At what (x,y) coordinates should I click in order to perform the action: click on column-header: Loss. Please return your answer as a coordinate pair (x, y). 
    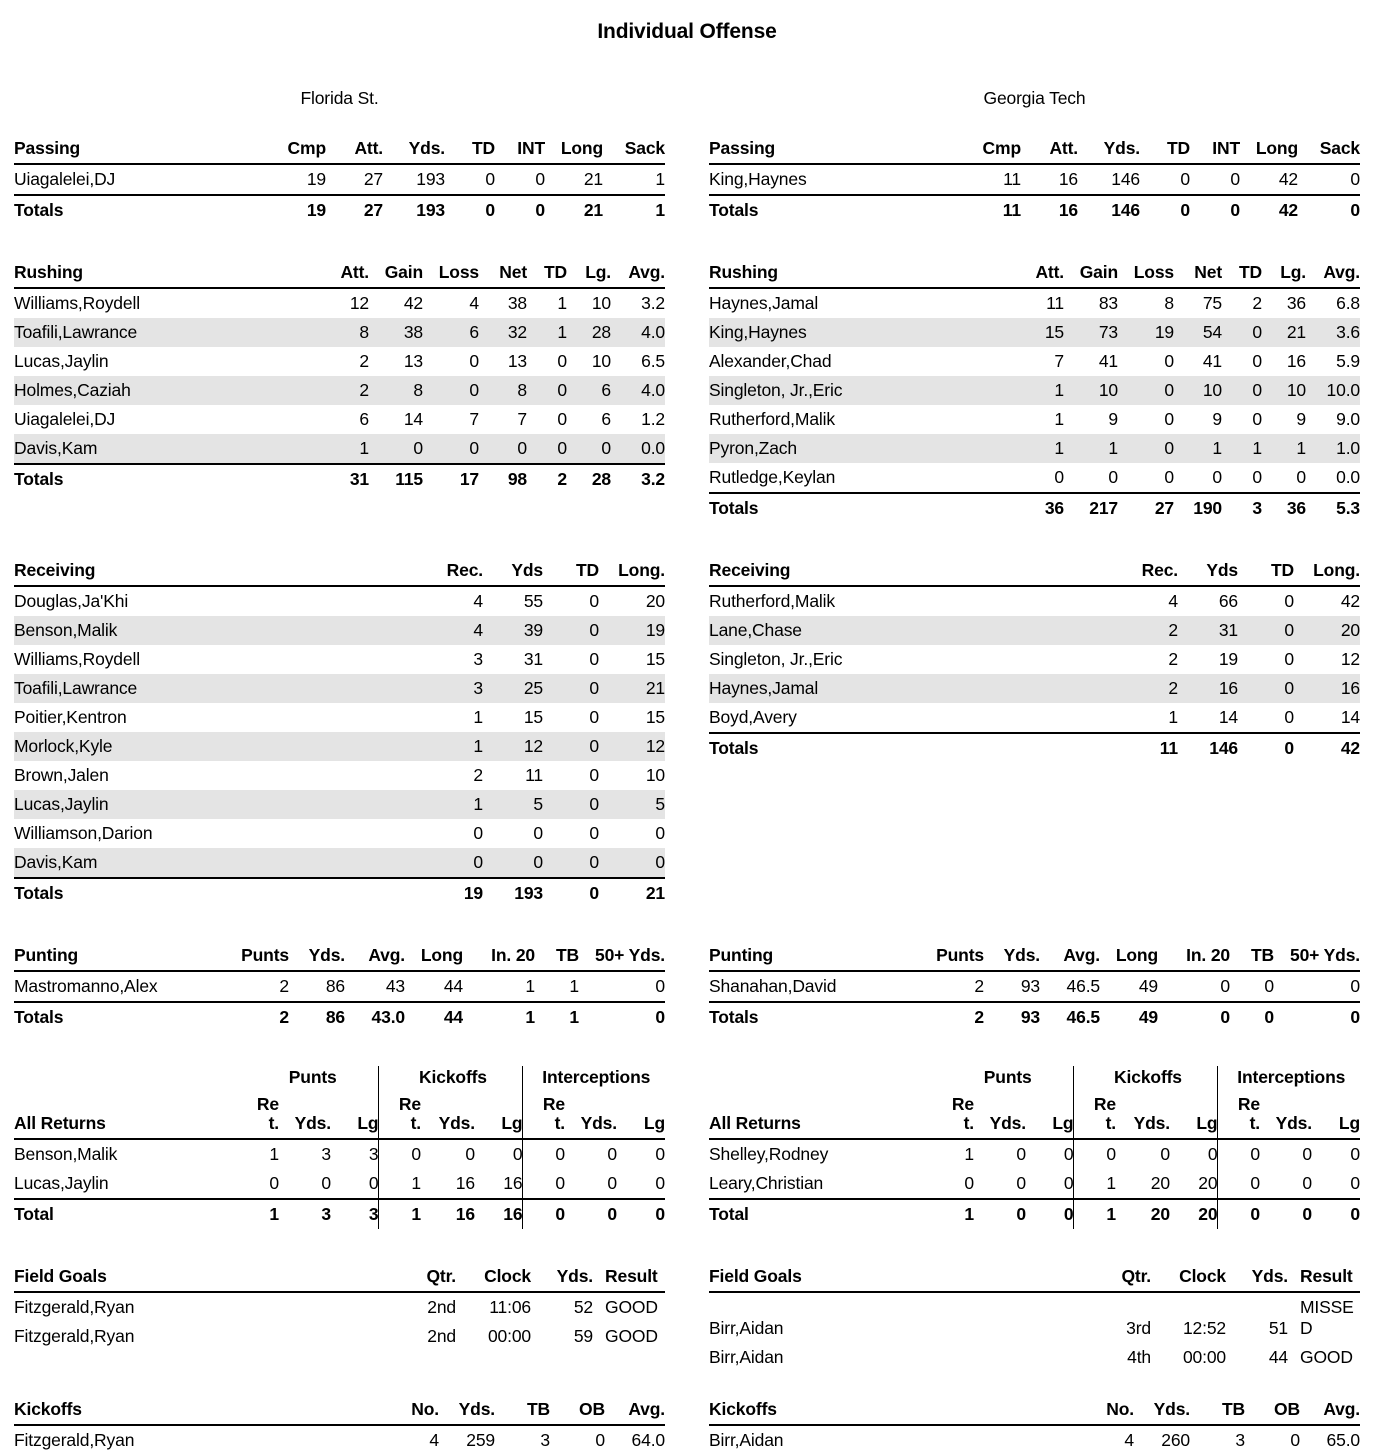
    Looking at the image, I should click on (451, 274).